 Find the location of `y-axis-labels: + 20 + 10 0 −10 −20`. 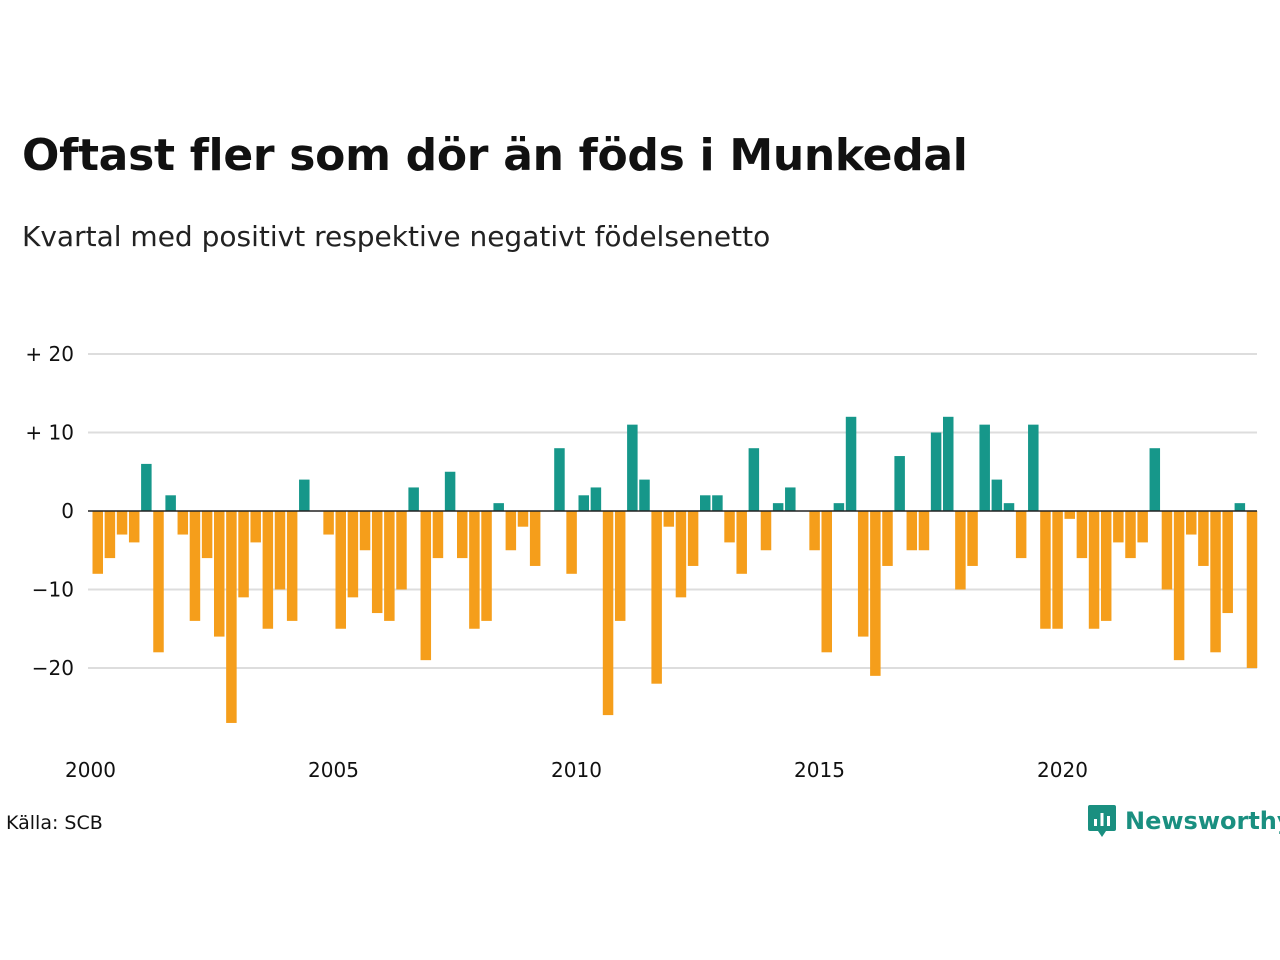

y-axis-labels: + 20 + 10 0 −10 −20 is located at coordinates (49, 511).